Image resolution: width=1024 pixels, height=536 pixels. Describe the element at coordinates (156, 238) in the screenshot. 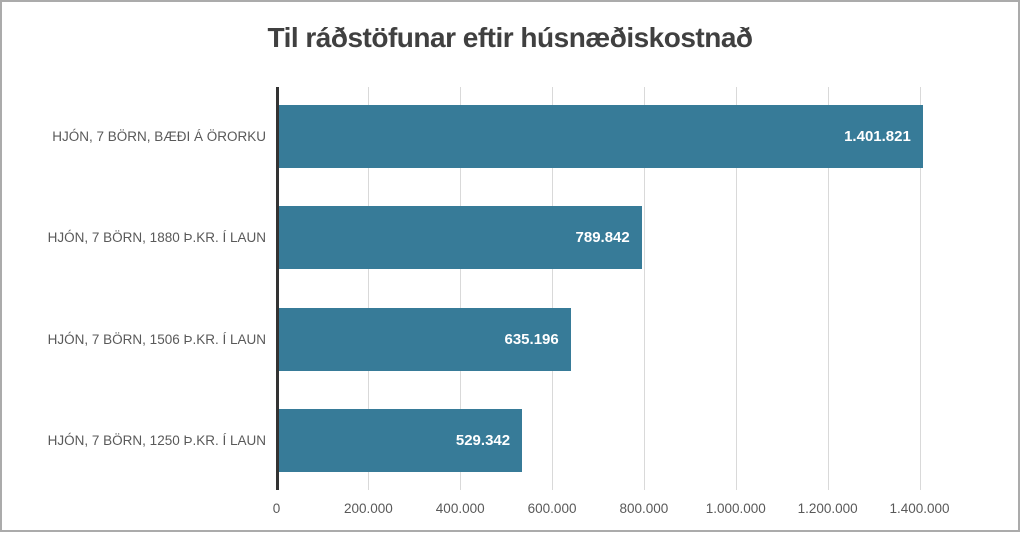

I see `category-label: HJÓN, 7 BÖRN, 1880 Þ.KR. Í LAUN` at that location.